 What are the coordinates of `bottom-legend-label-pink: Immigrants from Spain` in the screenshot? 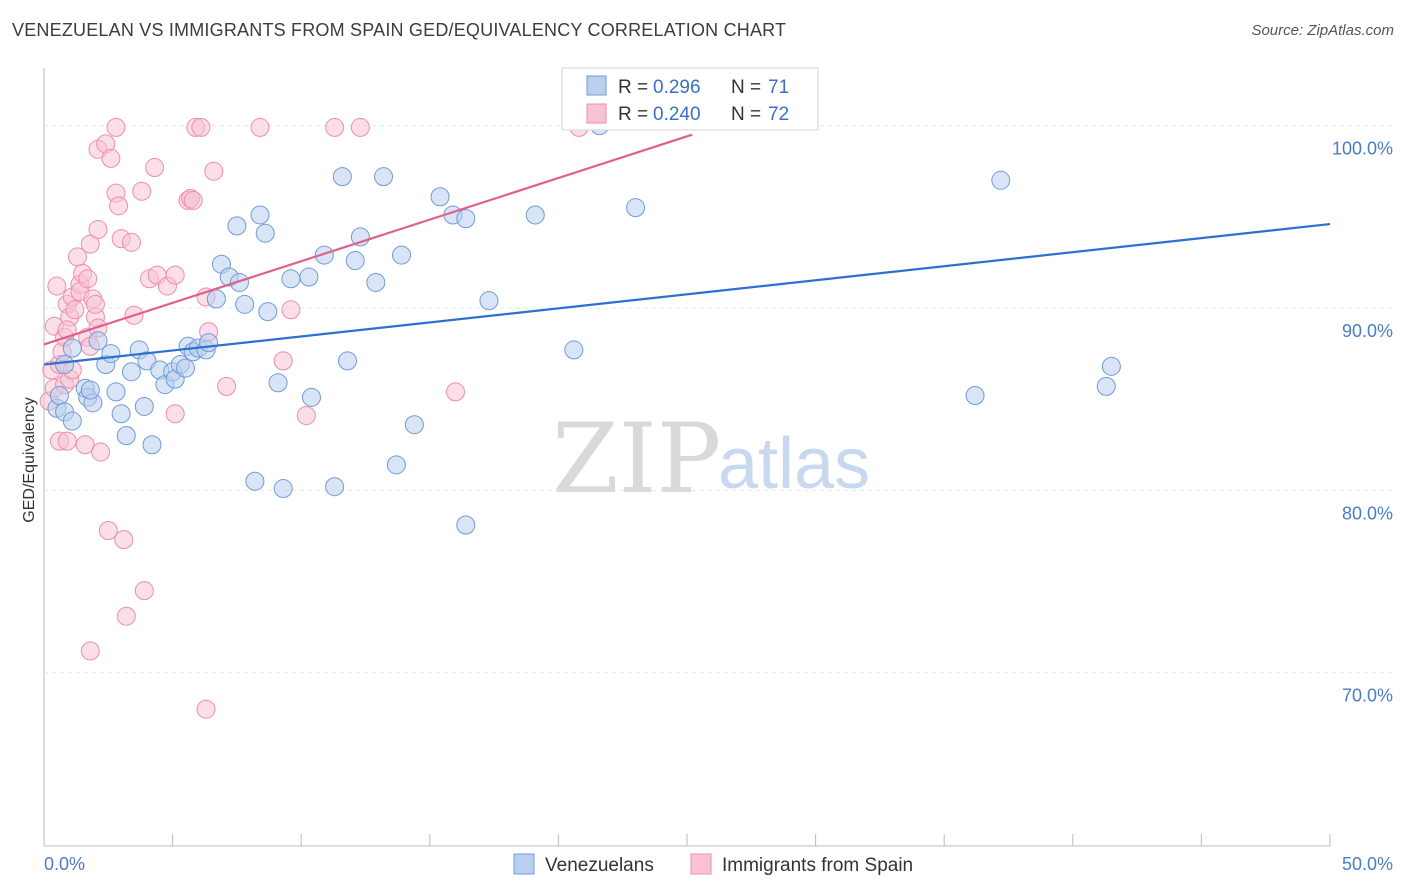 It's located at (817, 865).